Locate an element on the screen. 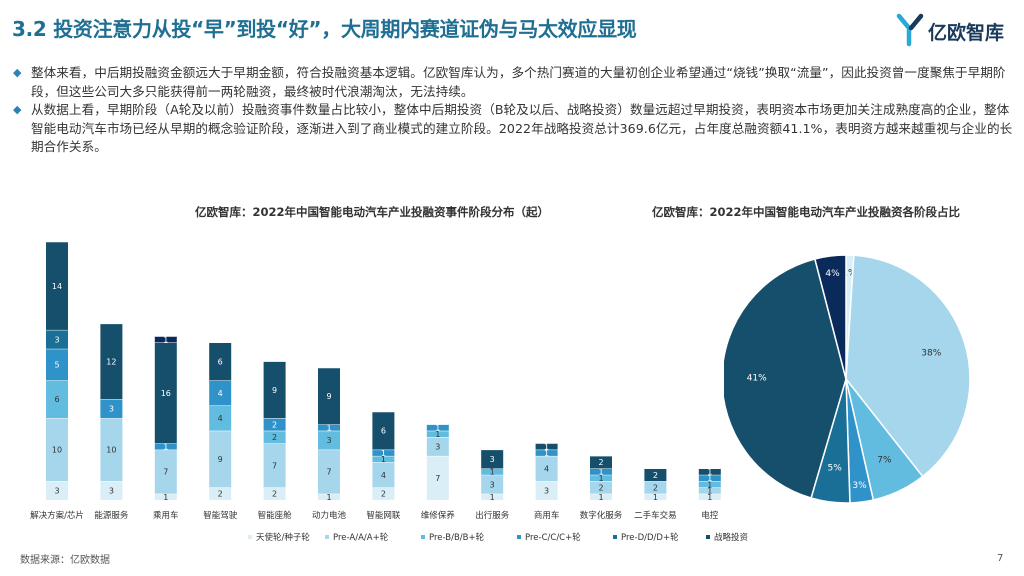 The height and width of the screenshot is (576, 1024). logo: 亿欧智库 is located at coordinates (956, 30).